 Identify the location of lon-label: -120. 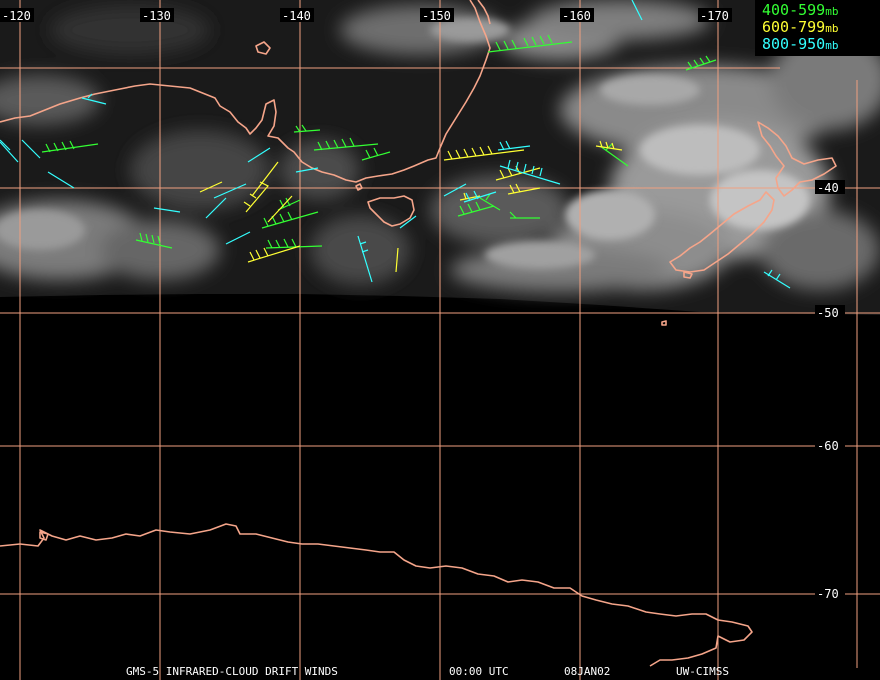
(16, 16).